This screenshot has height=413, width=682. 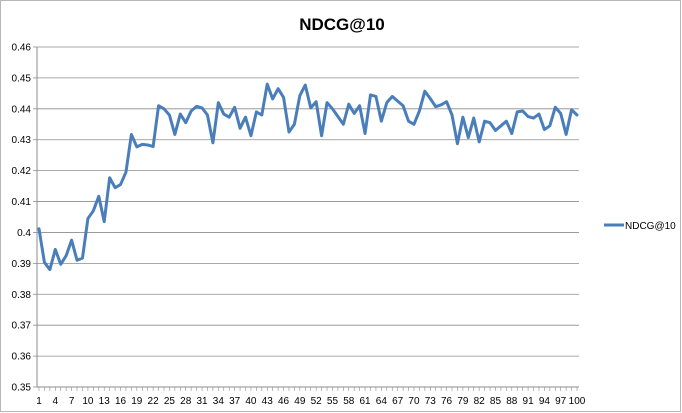 What do you see at coordinates (72, 401) in the screenshot?
I see `x-tick-label: 7` at bounding box center [72, 401].